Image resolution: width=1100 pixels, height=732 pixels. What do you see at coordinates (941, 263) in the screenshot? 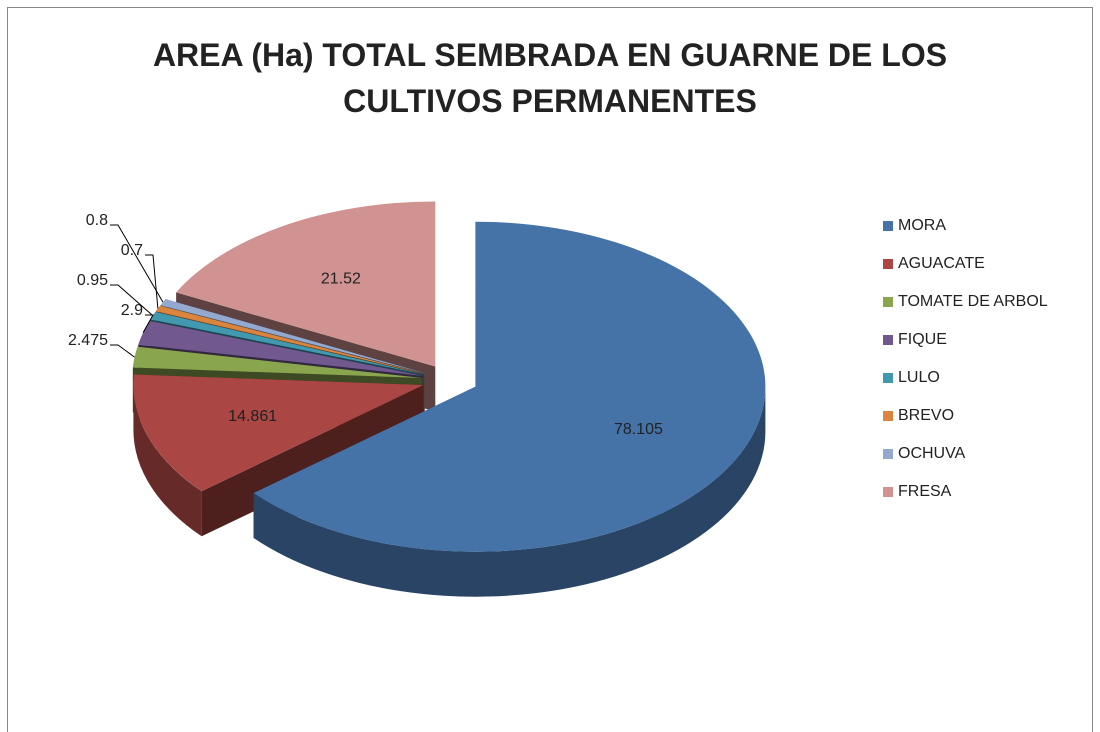
I see `legend-label: AGUACATE` at bounding box center [941, 263].